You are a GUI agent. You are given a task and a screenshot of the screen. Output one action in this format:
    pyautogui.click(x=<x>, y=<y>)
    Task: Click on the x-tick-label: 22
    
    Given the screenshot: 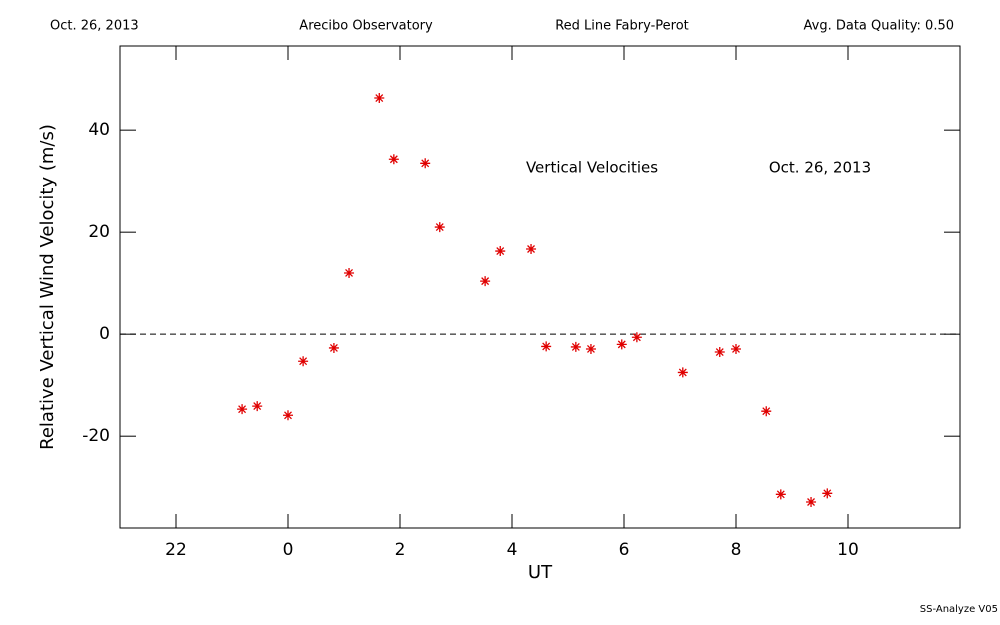 What is the action you would take?
    pyautogui.click(x=176, y=550)
    